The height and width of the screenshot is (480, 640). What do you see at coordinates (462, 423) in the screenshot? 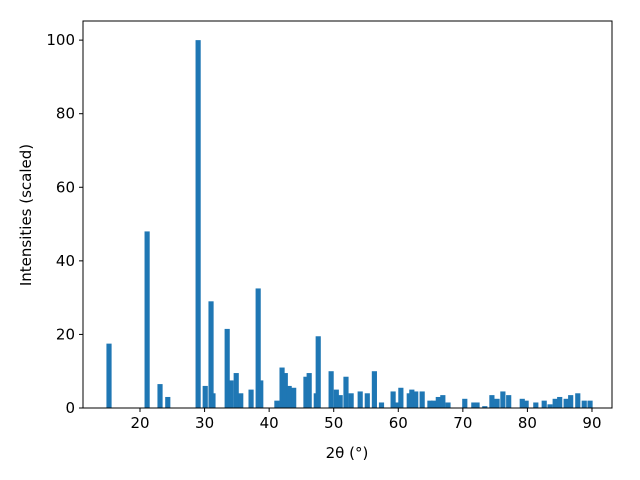
I see `x-tick-label: 70` at bounding box center [462, 423].